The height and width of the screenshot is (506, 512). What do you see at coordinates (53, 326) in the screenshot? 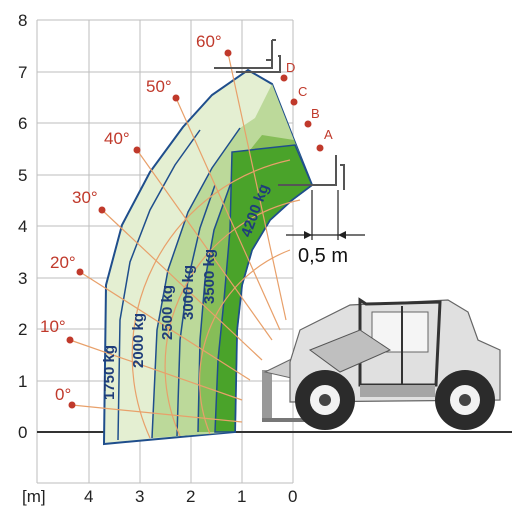
I see `angle-label-10: 10°` at bounding box center [53, 326].